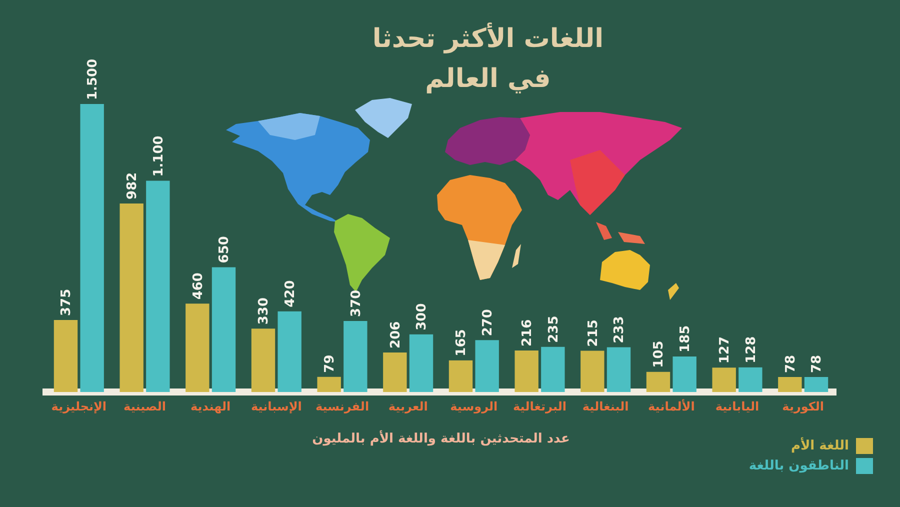  What do you see at coordinates (132, 186) in the screenshot?
I see `data-label: 982` at bounding box center [132, 186].